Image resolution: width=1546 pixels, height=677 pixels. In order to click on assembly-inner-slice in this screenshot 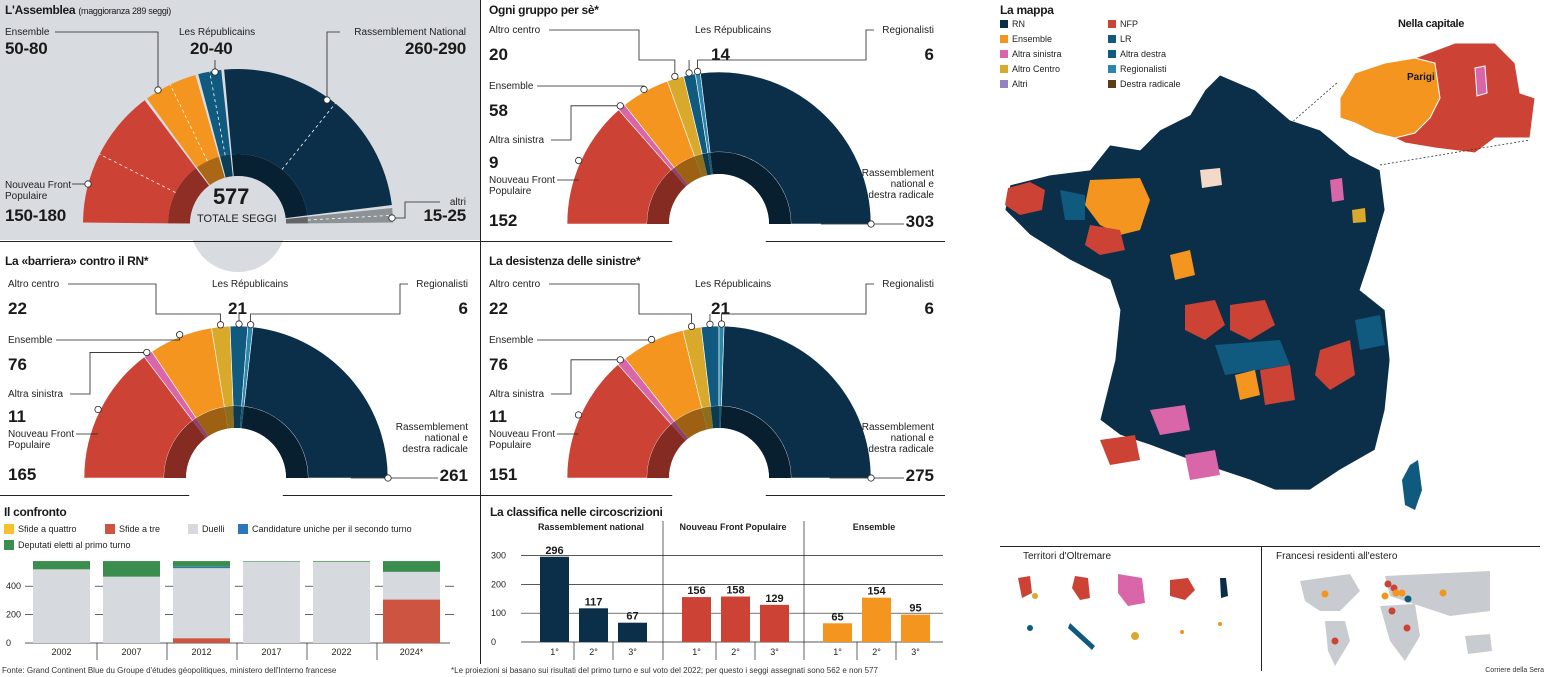, I will do `click(296, 220)`.